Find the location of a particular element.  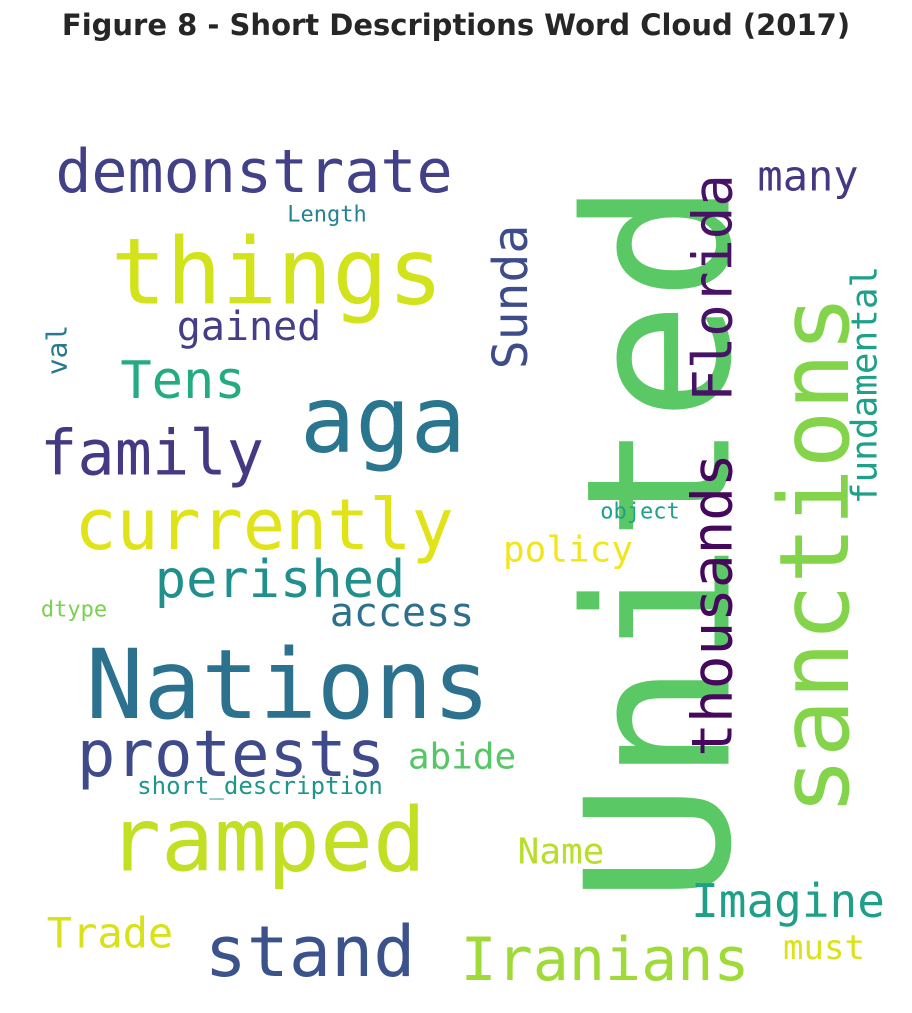

cloud-word-aga: aga is located at coordinates (383, 420).